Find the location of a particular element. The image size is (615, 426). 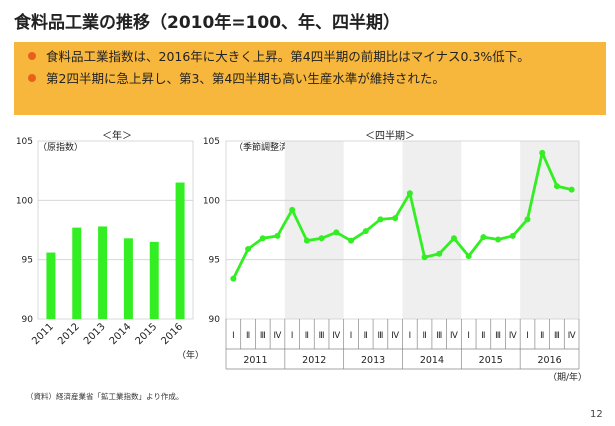

annual-plot-frame is located at coordinates (115, 230).